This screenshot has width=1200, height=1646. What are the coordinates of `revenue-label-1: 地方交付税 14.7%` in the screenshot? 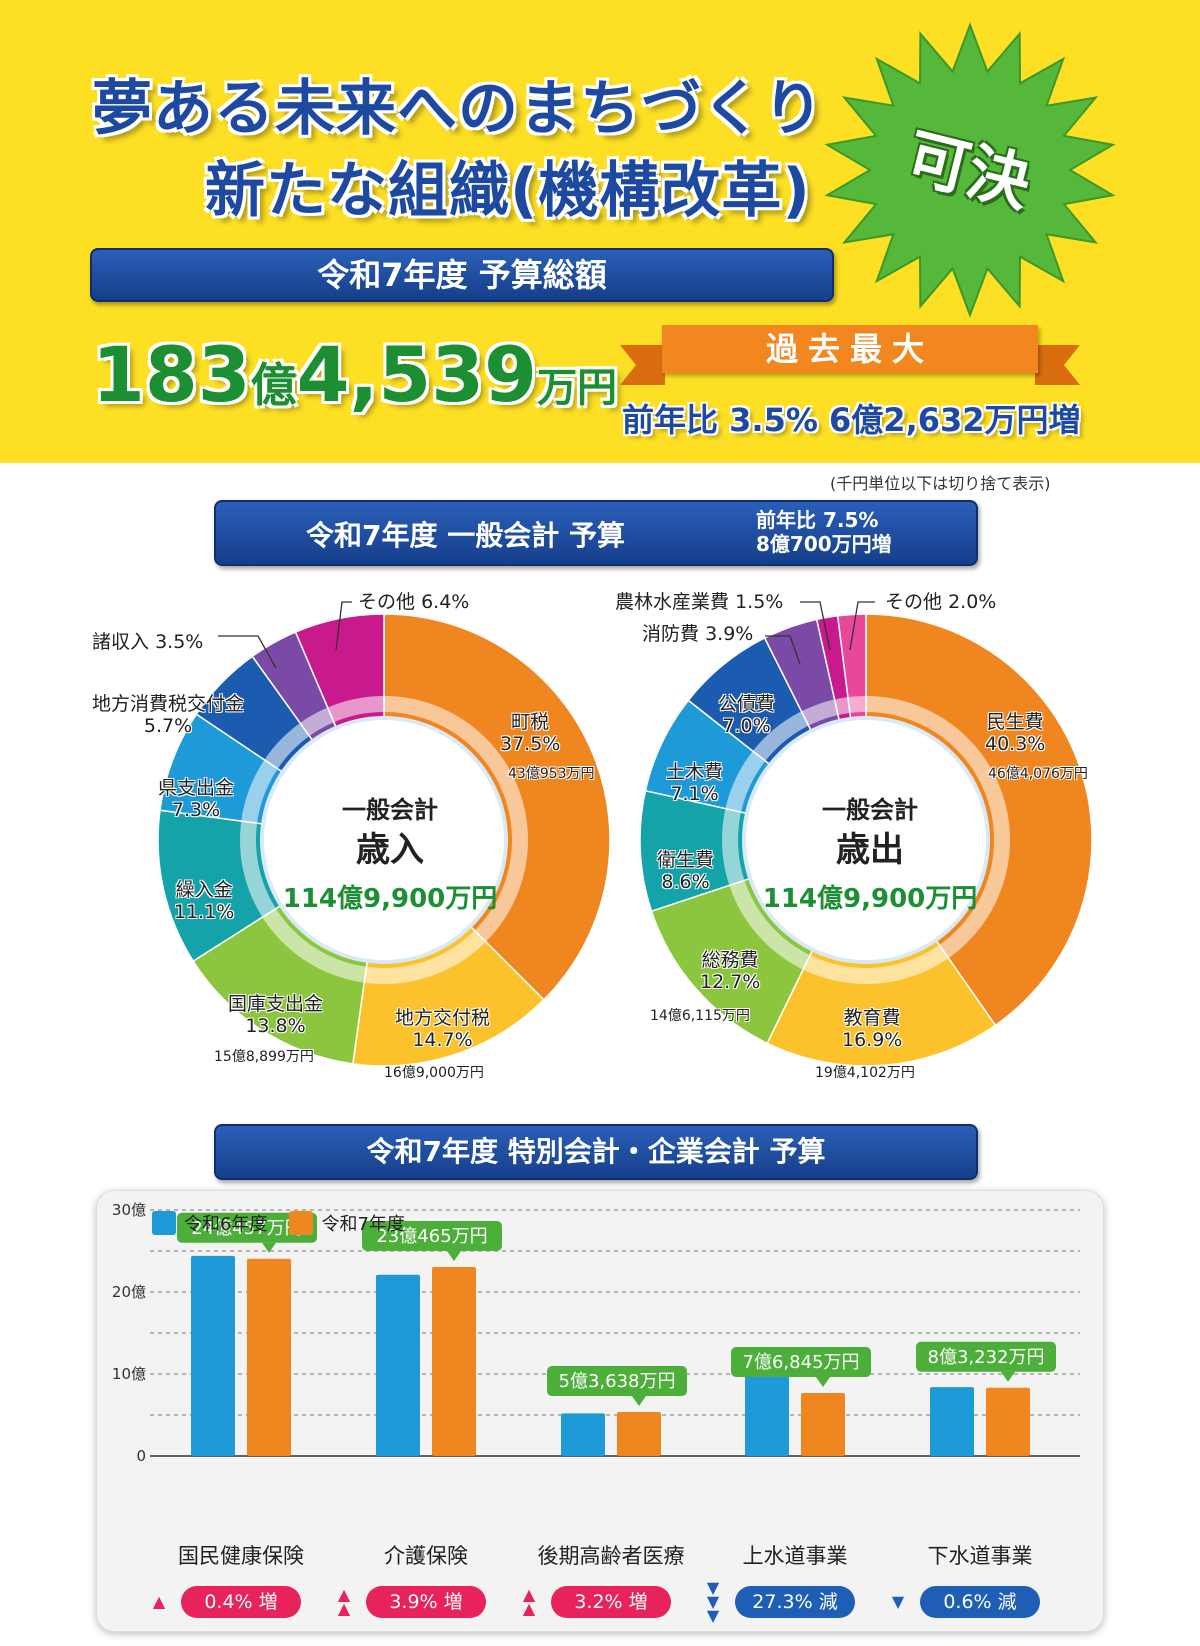 It's located at (443, 1029).